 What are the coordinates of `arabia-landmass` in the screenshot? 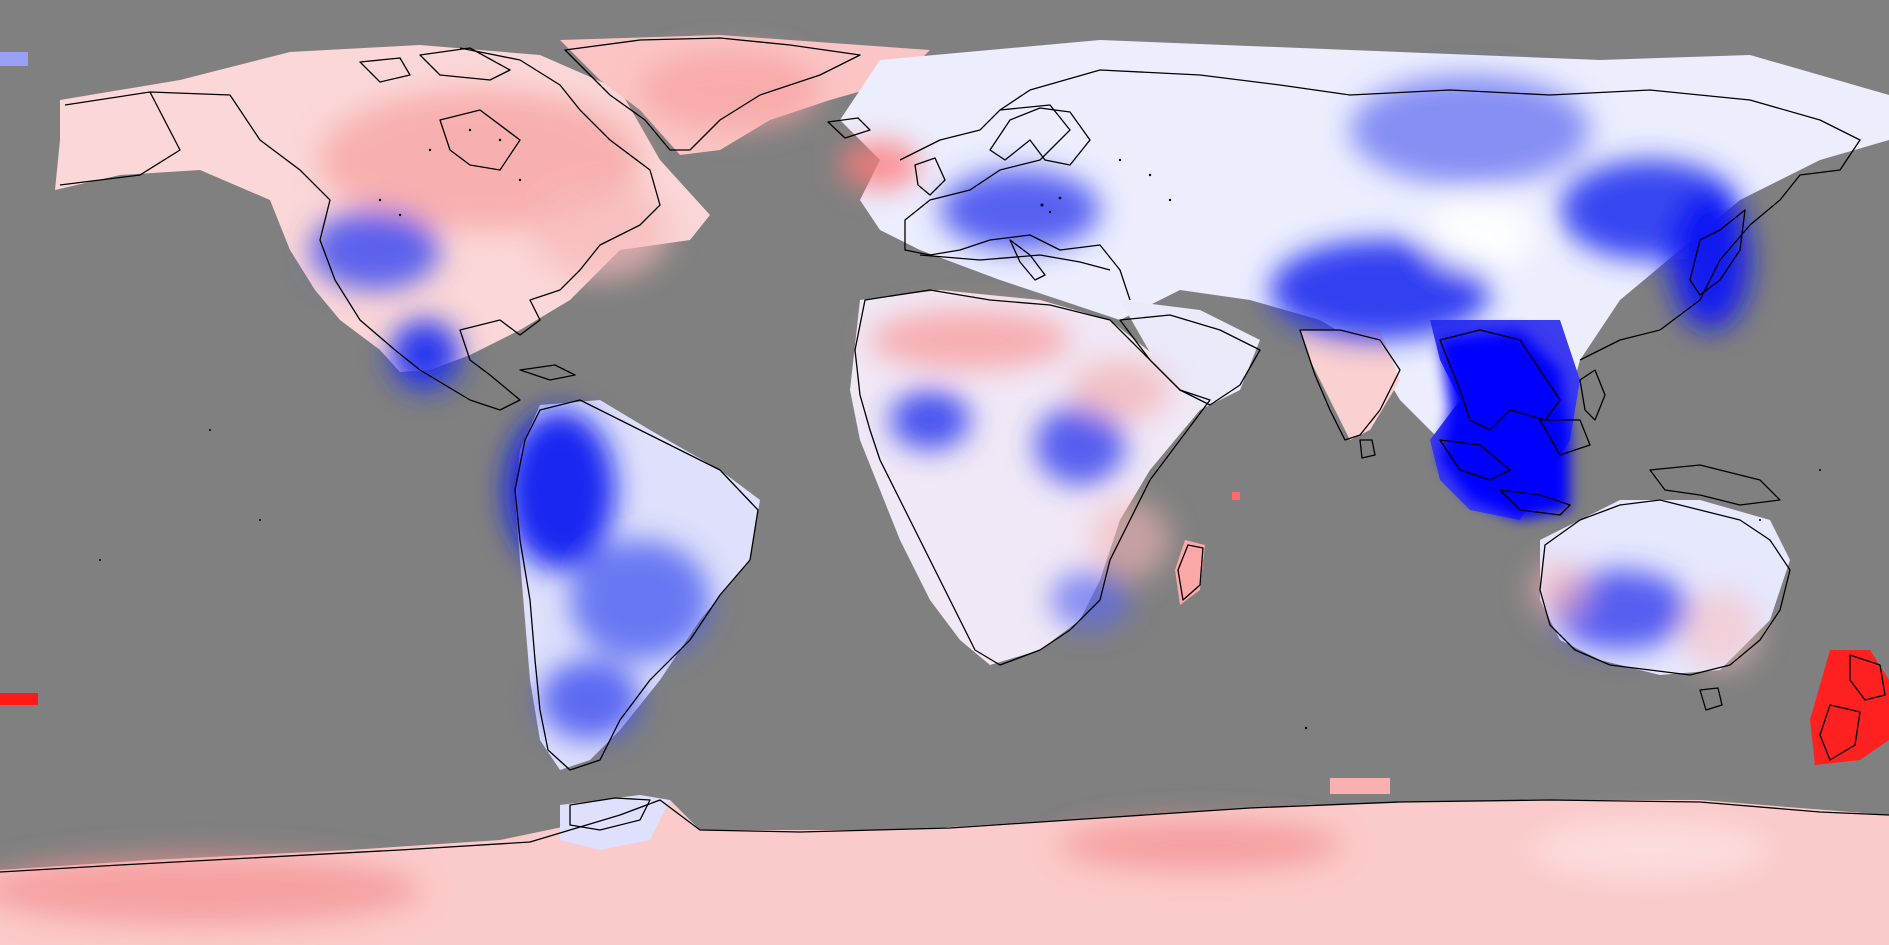 It's located at (1190, 355).